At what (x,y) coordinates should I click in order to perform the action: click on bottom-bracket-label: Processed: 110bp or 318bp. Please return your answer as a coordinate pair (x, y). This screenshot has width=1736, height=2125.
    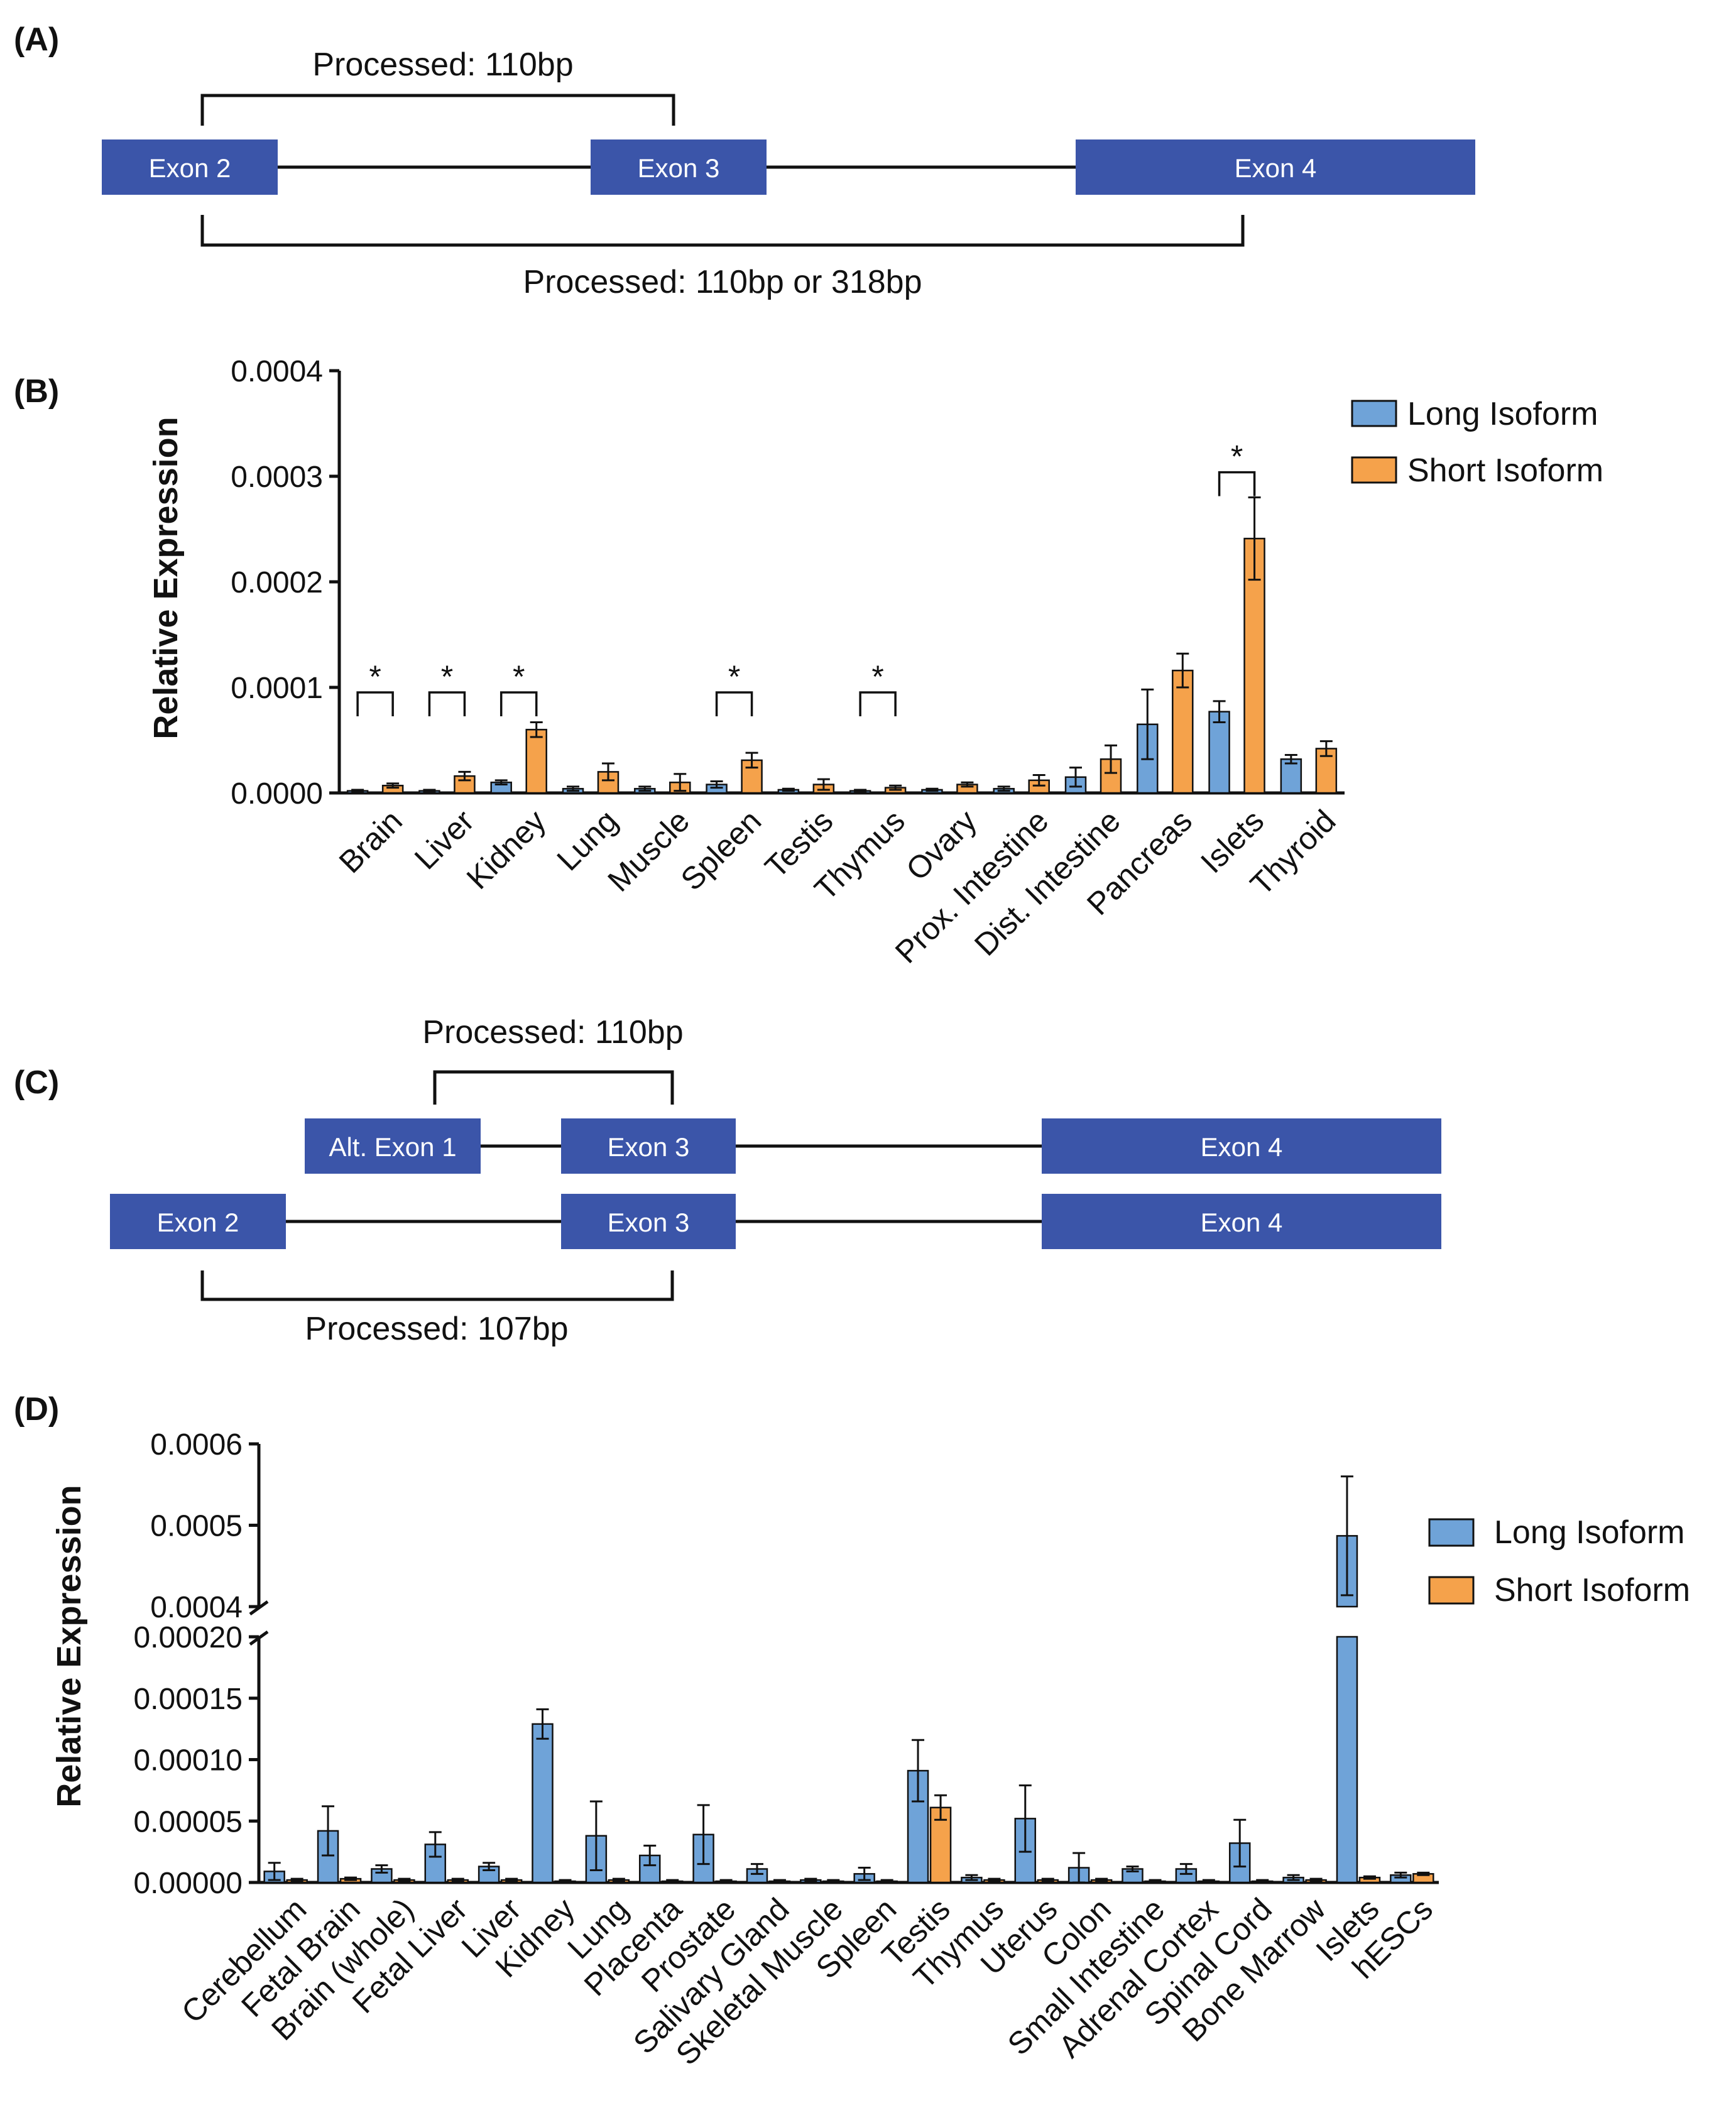
    Looking at the image, I should click on (722, 282).